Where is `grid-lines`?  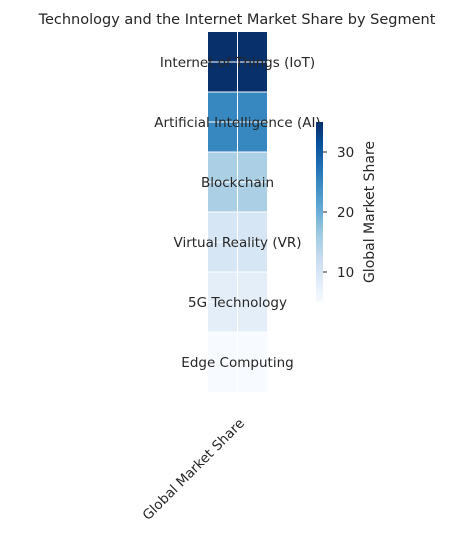
grid-lines is located at coordinates (237, 212).